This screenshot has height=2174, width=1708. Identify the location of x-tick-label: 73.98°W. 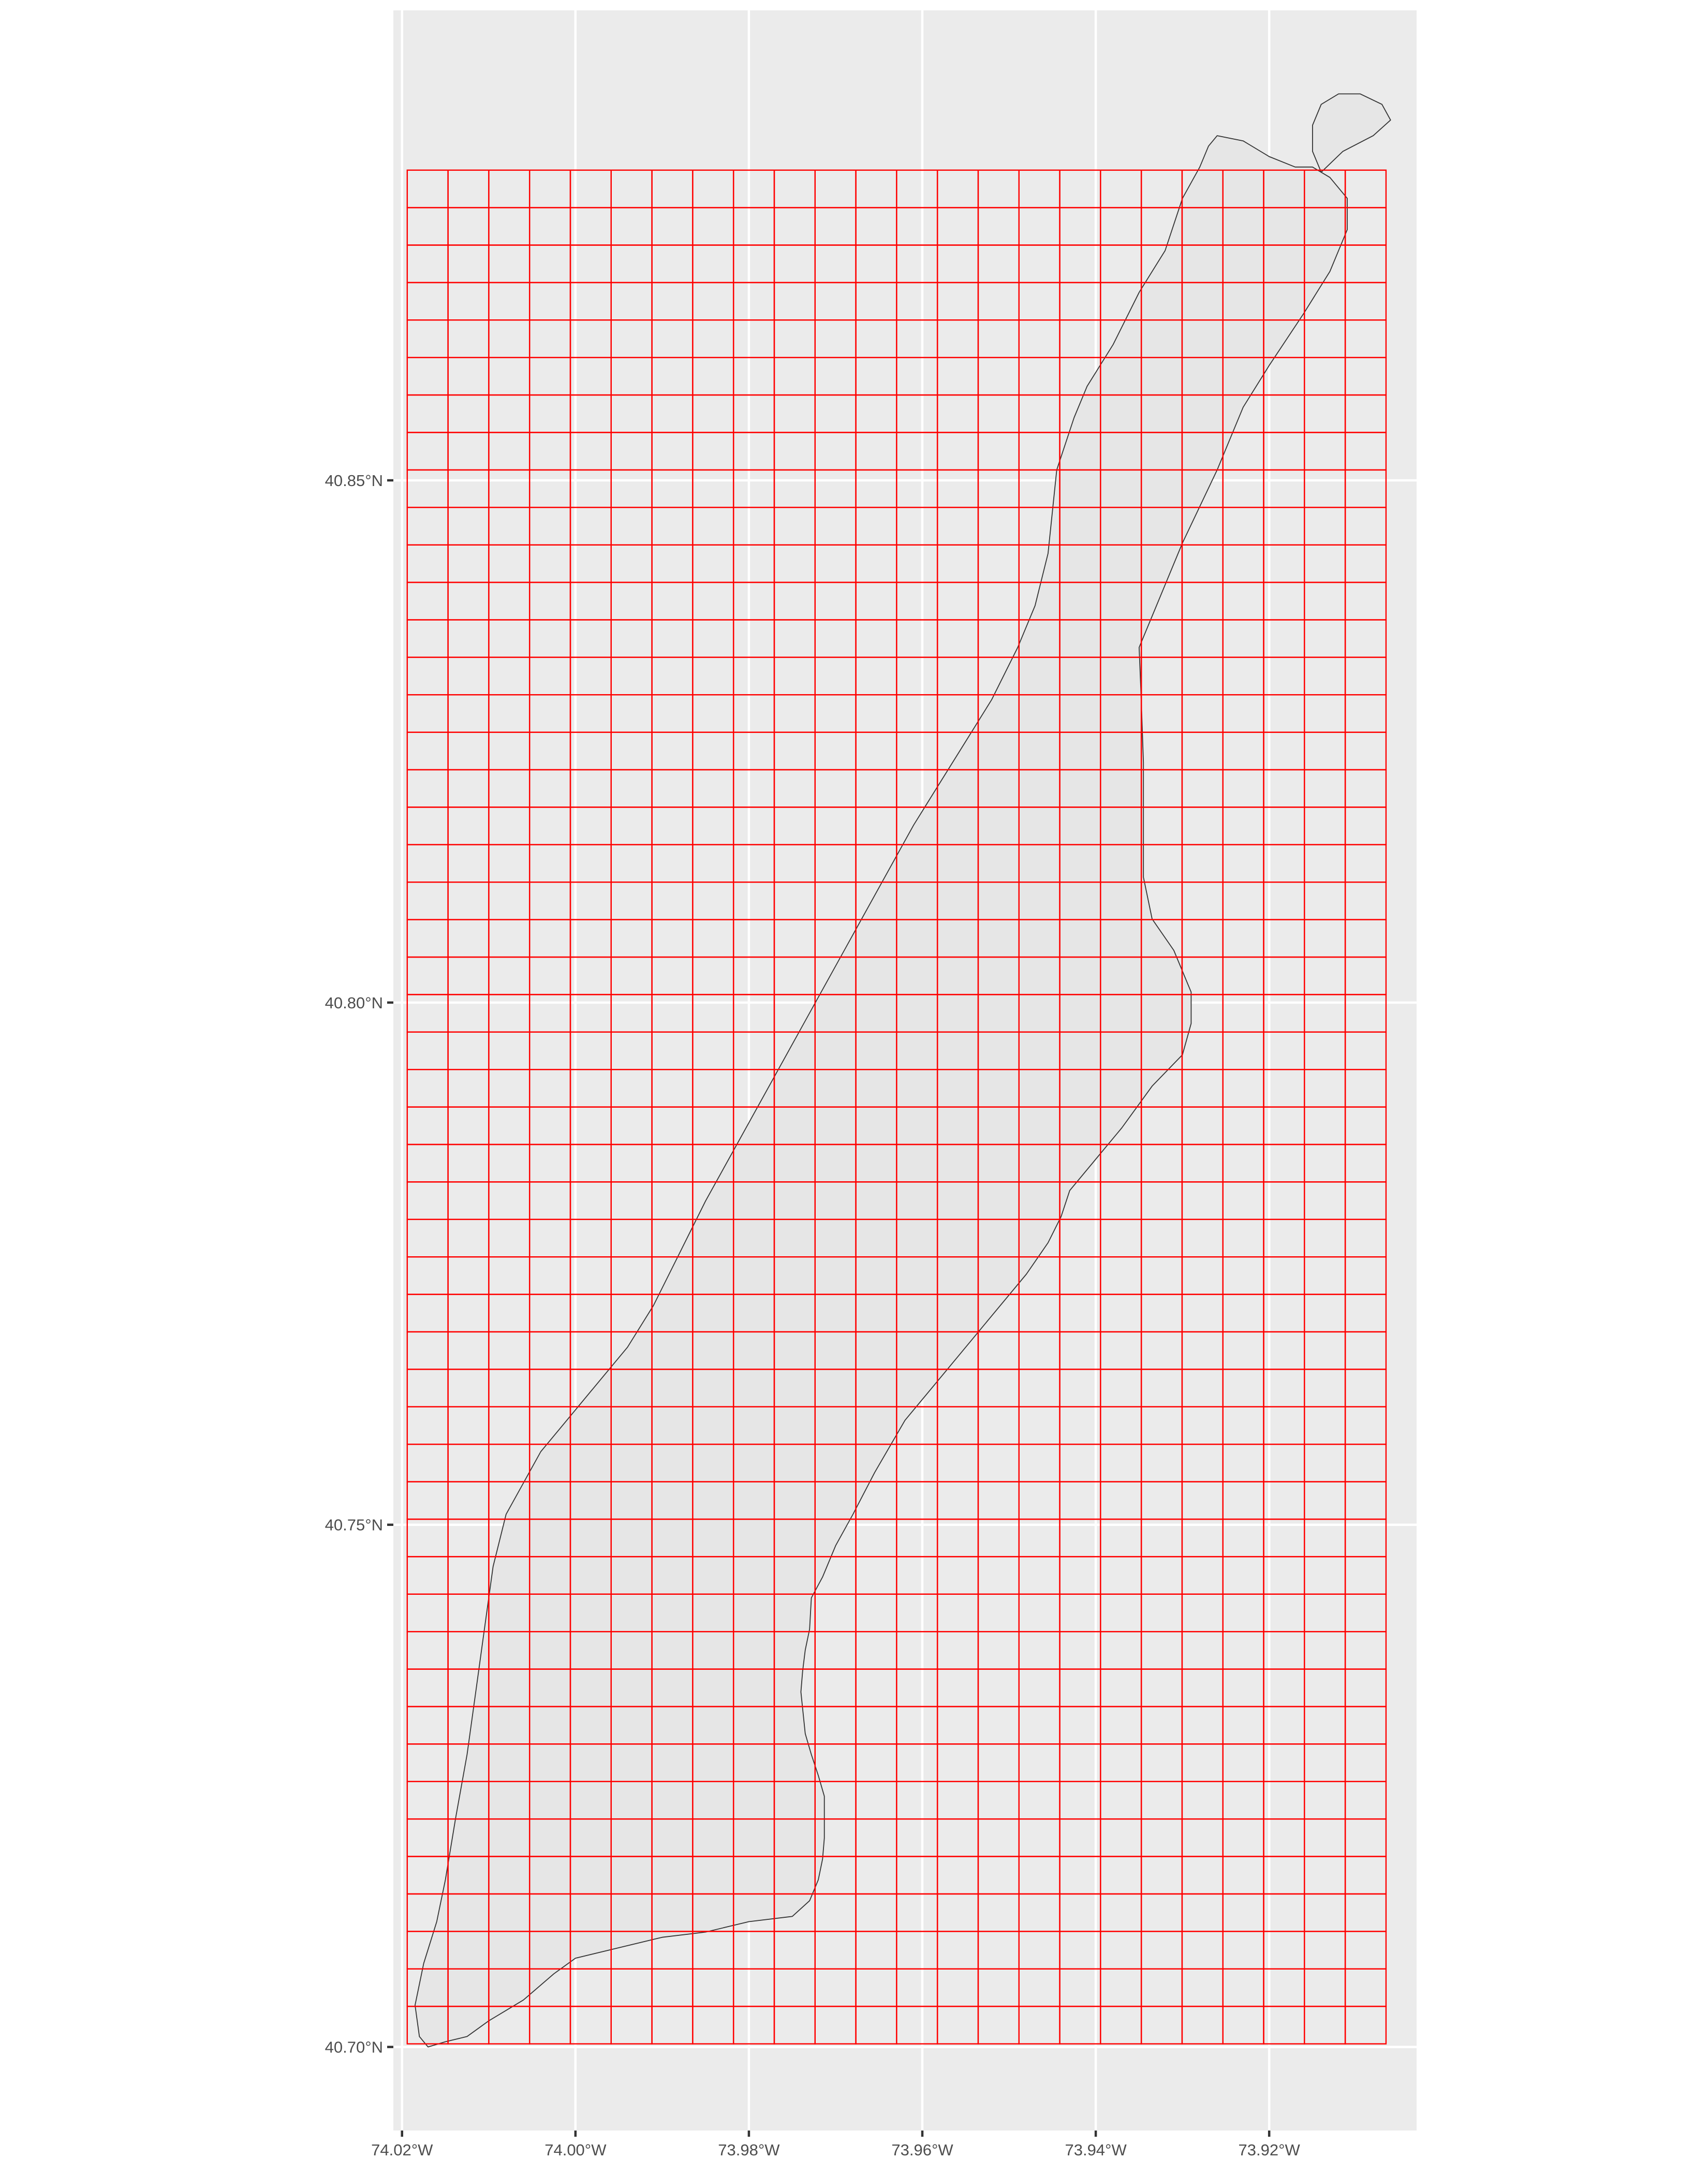
(749, 2150).